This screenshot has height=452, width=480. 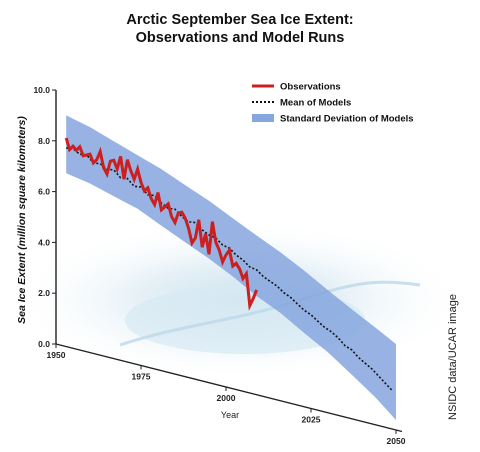 I want to click on y-tick-label: 8.0, so click(x=44, y=141).